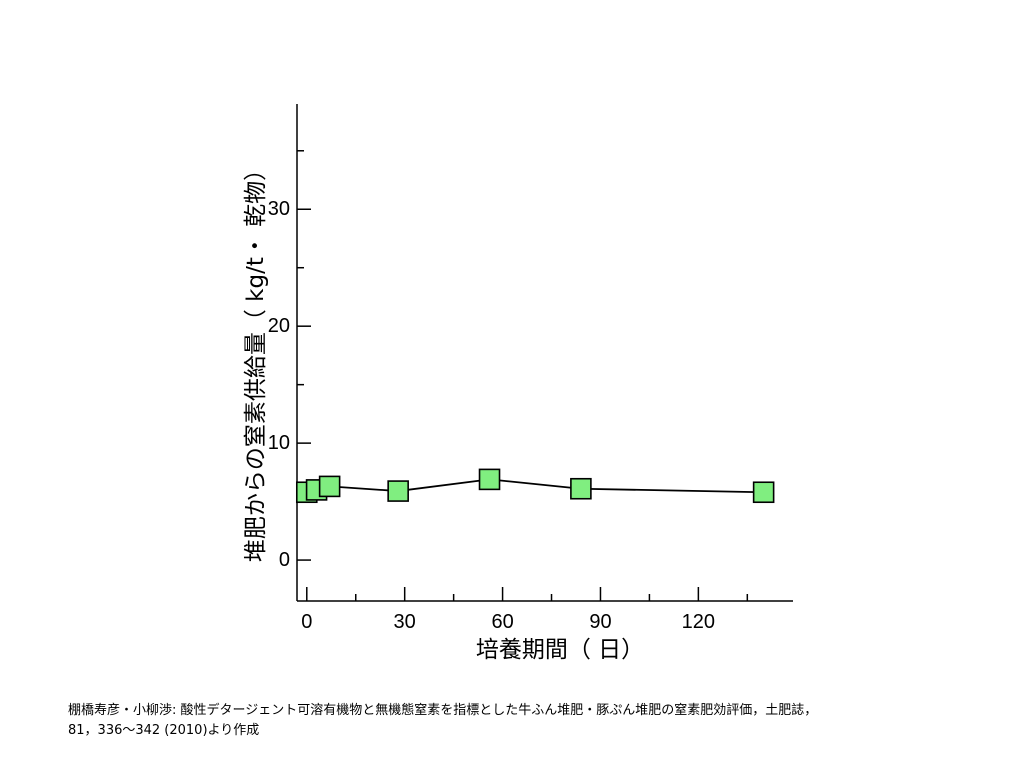 This screenshot has height=768, width=1024. Describe the element at coordinates (256, 360) in the screenshot. I see `y-axis-title: 堆肥からの窒素供給量（ kg/t・ 乾物）` at that location.